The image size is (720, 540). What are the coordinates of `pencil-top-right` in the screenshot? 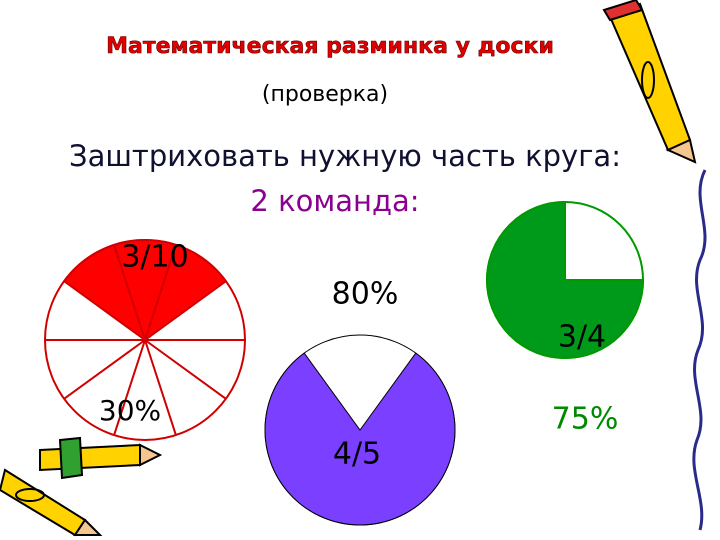 It's located at (649, 82).